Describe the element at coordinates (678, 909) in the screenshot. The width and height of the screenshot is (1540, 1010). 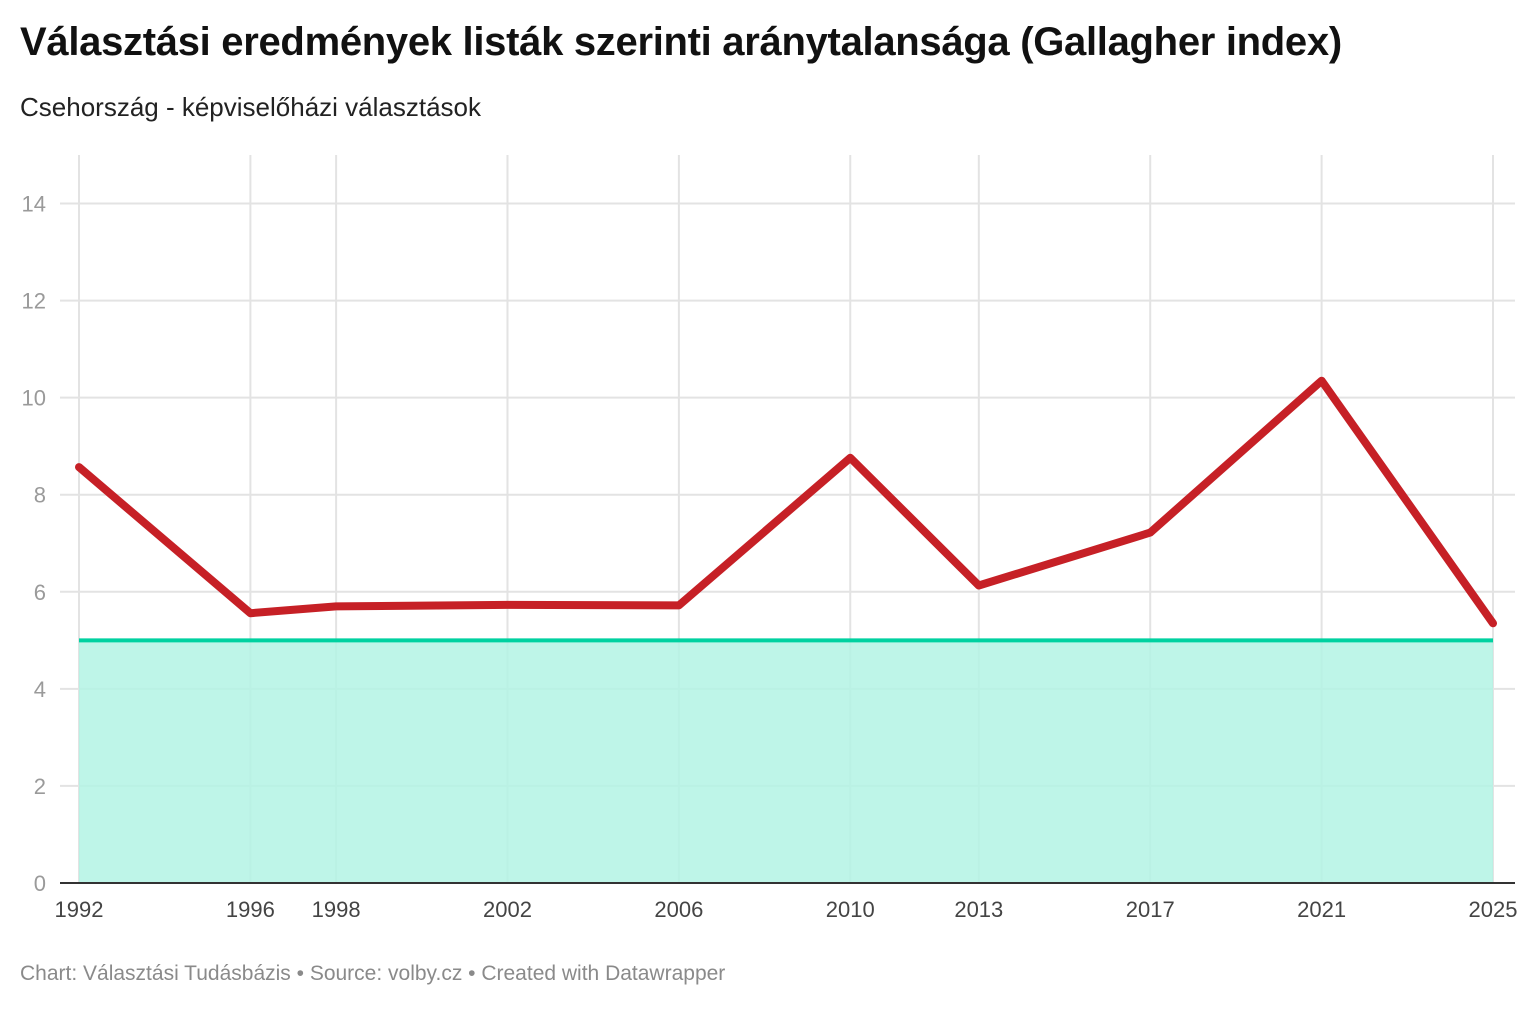
I see `x-tick-label: 2006` at that location.